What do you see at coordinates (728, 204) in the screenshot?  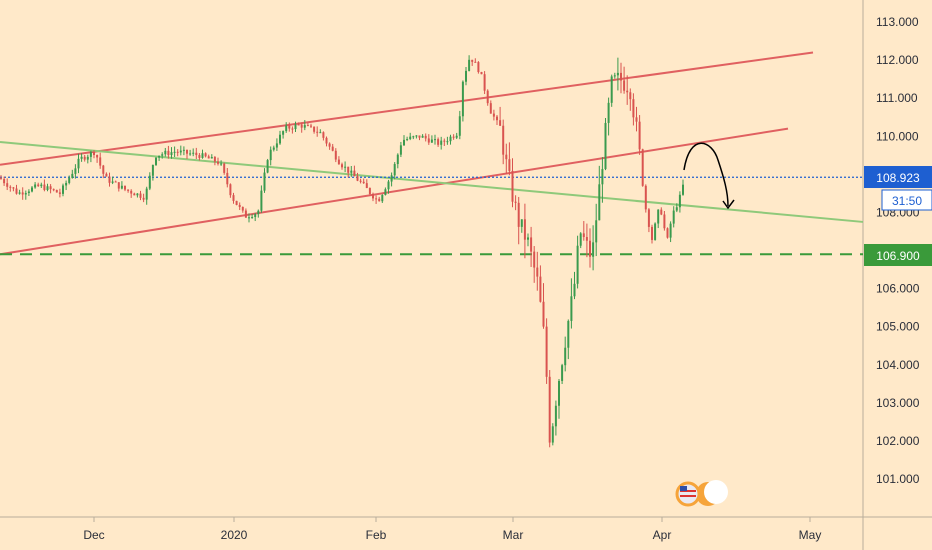 I see `projection-arrow-head` at bounding box center [728, 204].